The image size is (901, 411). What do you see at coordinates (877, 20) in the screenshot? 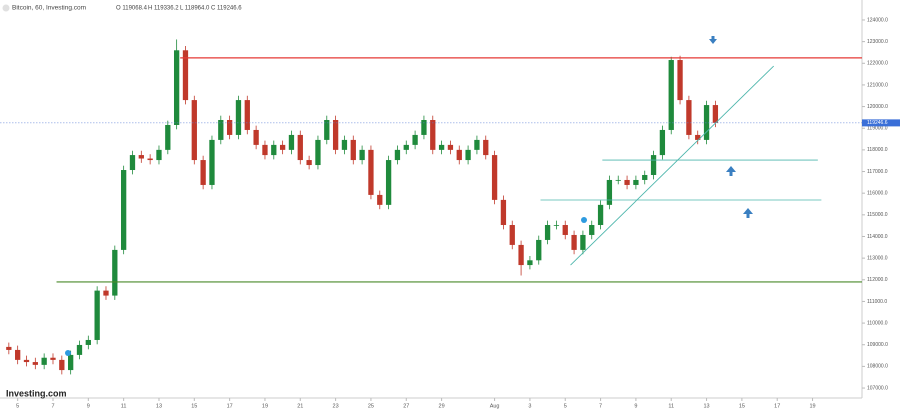
I see `y-tick-label: 124000.0` at bounding box center [877, 20].